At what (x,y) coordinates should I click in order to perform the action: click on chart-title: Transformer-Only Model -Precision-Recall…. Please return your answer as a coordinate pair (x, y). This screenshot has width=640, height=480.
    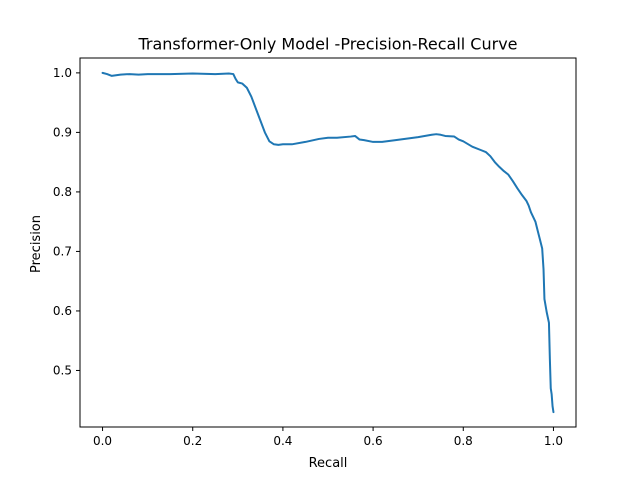
    Looking at the image, I should click on (327, 44).